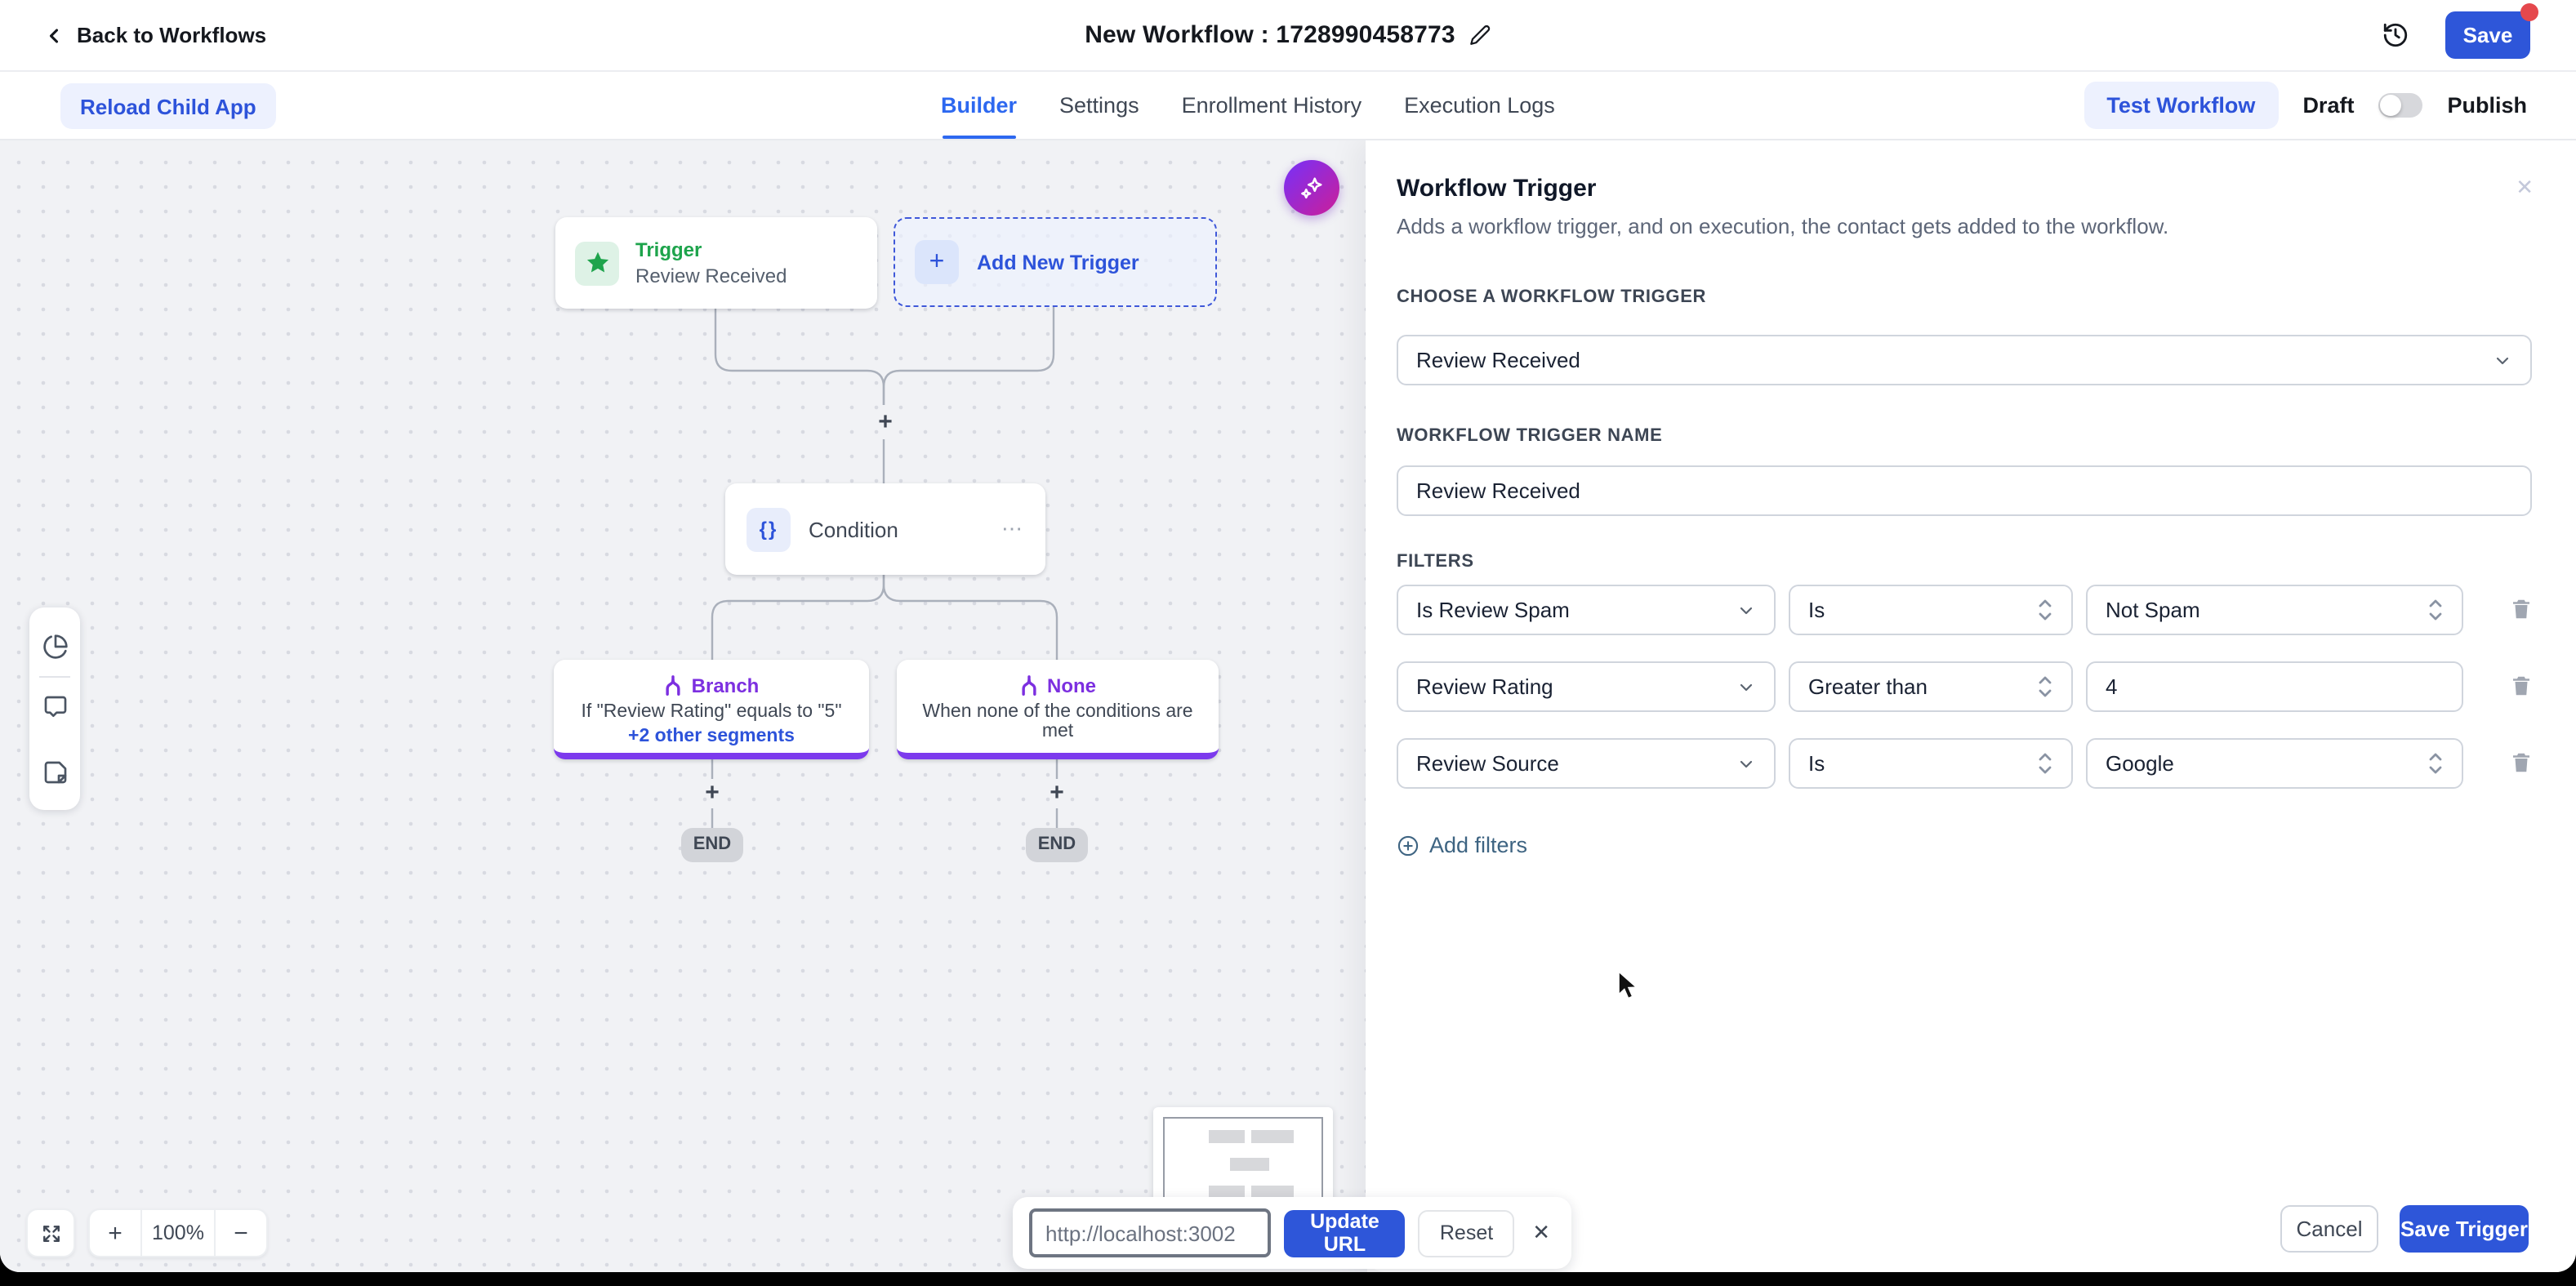  I want to click on filter-operator-value: Greater than, so click(1868, 686).